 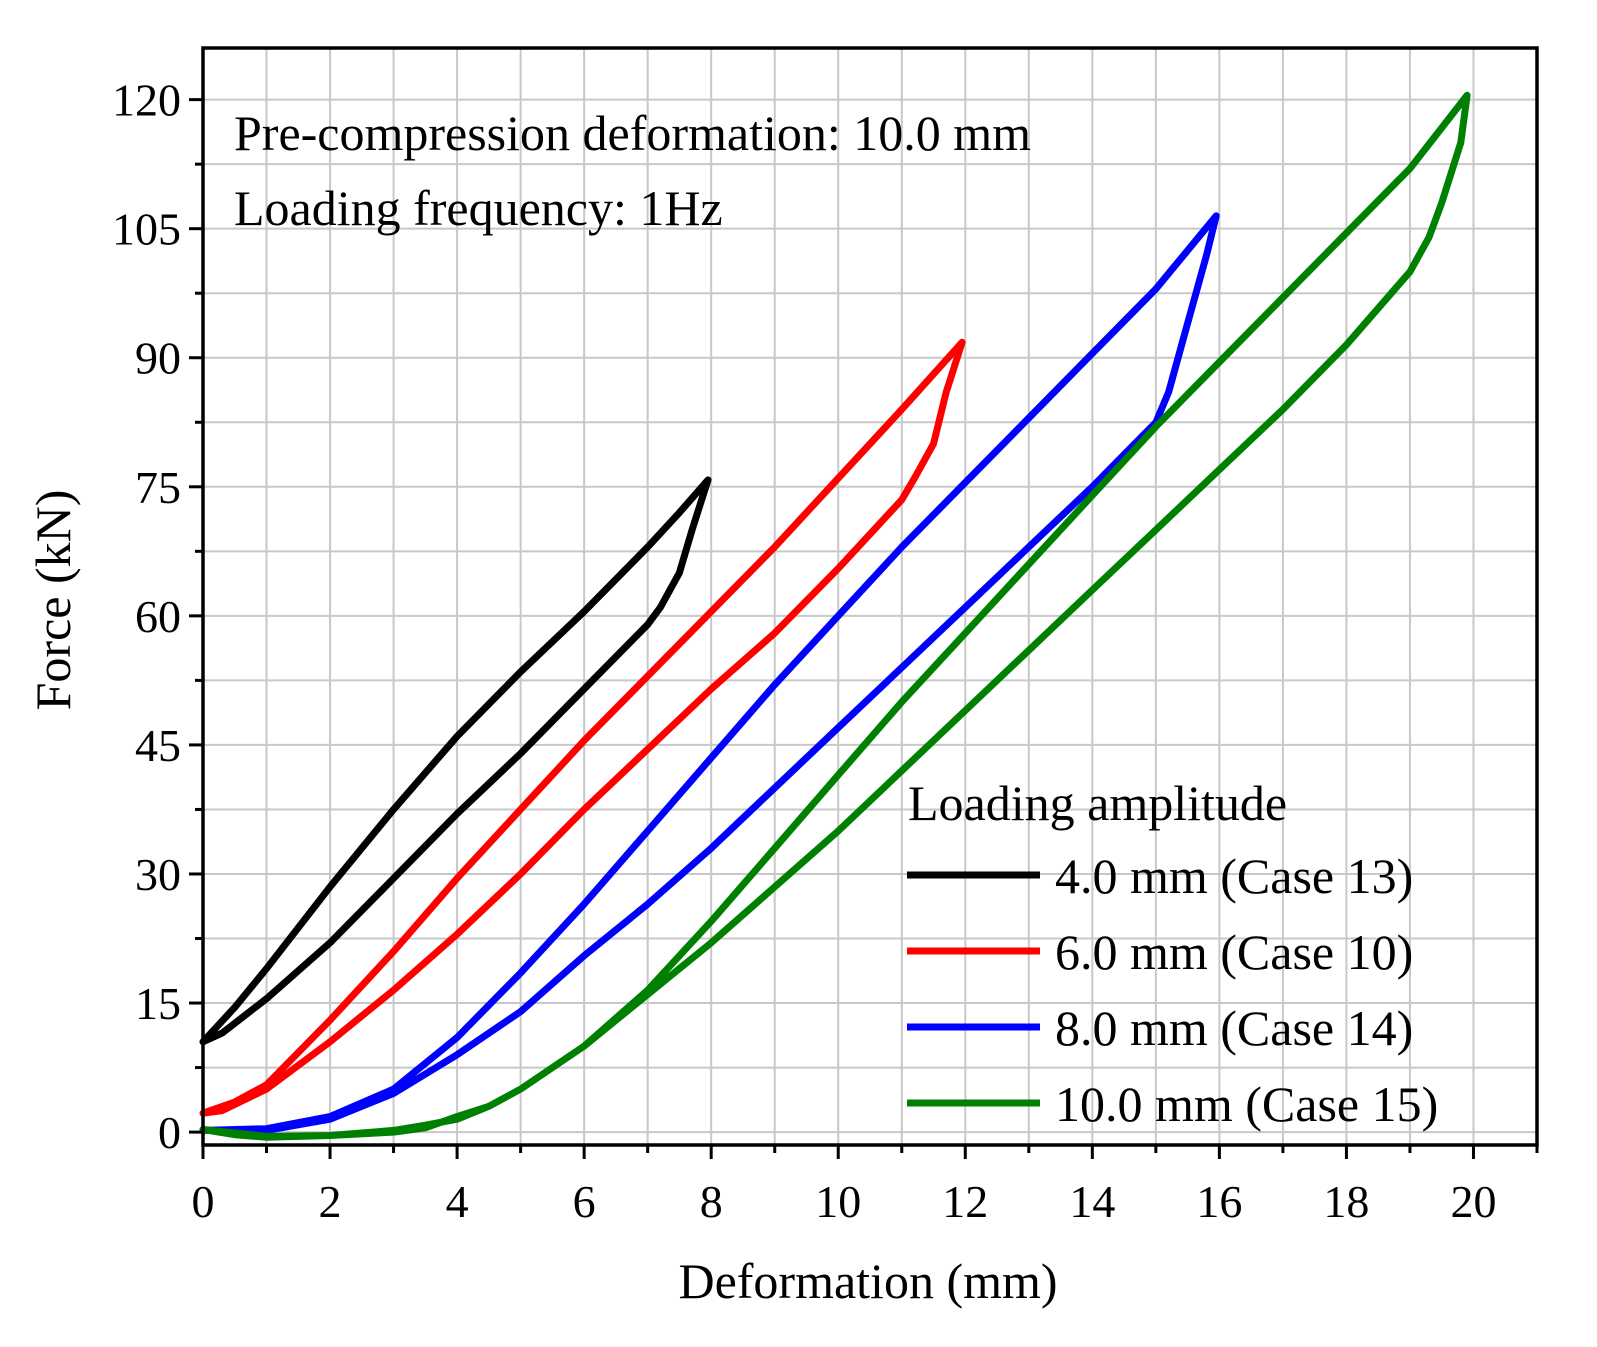 I want to click on y-tick-label: 0, so click(x=169, y=1132).